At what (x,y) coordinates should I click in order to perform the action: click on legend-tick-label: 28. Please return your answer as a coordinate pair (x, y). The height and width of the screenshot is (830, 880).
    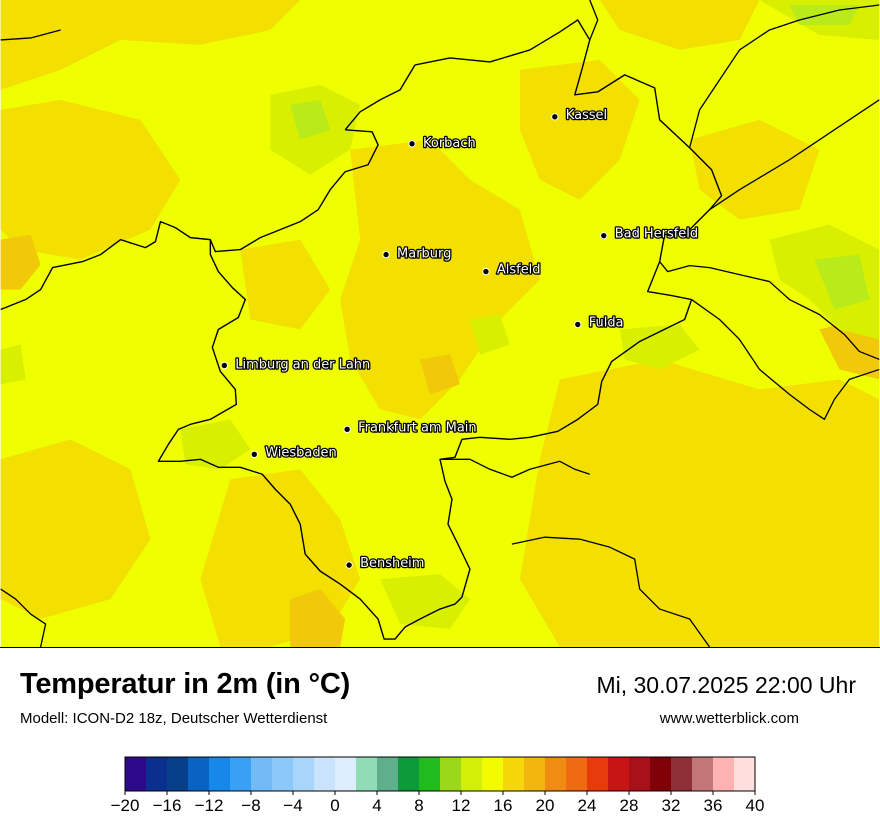
    Looking at the image, I should click on (629, 805).